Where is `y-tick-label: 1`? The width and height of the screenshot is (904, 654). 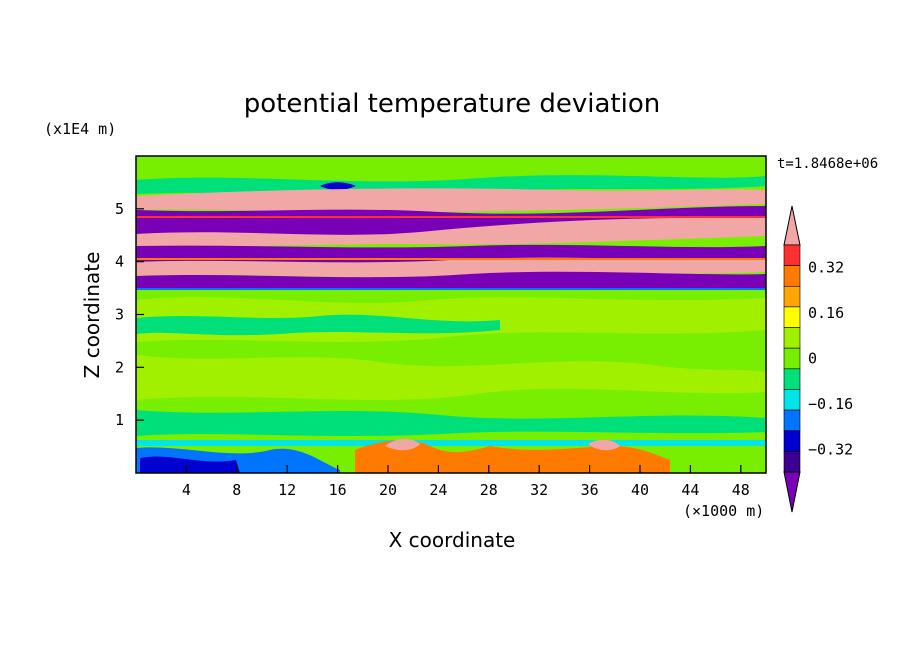
y-tick-label: 1 is located at coordinates (119, 420).